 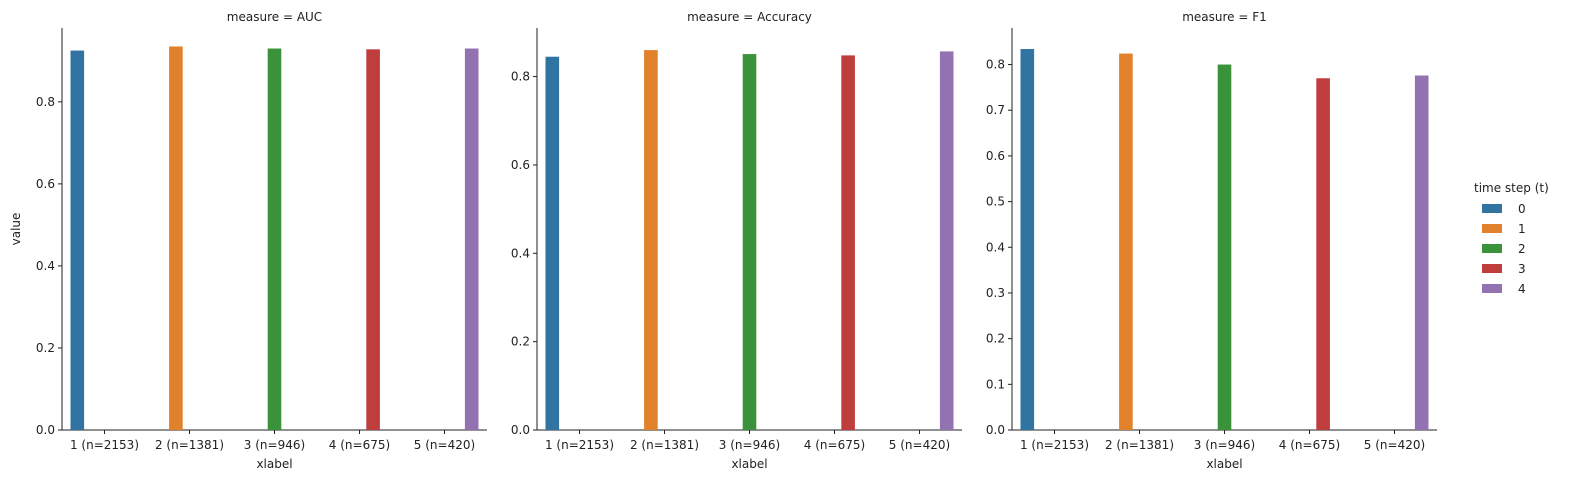 I want to click on y-axis-label: value, so click(x=16, y=229).